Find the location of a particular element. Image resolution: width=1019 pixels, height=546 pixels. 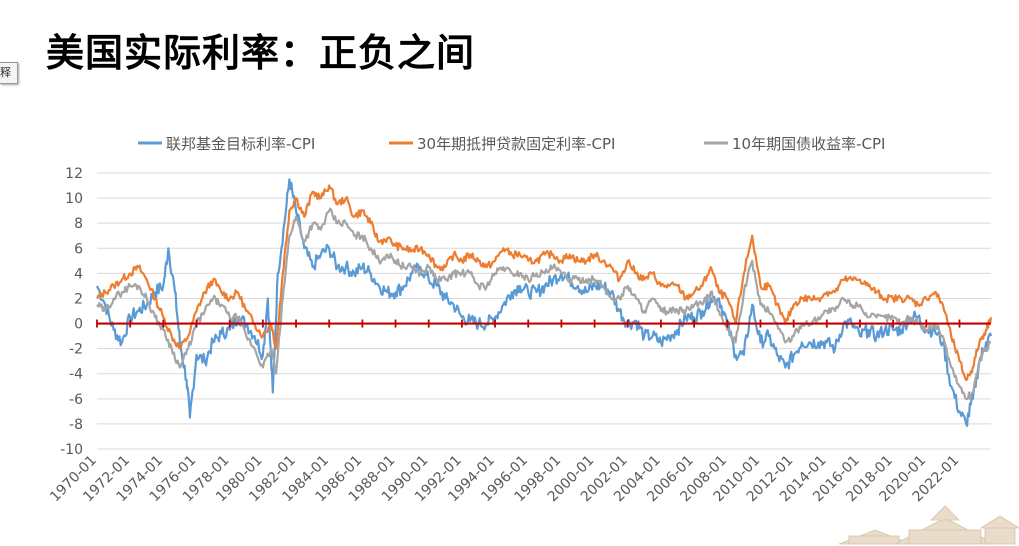

legend-label-2: 10年期国债收益率-CPI is located at coordinates (808, 144).